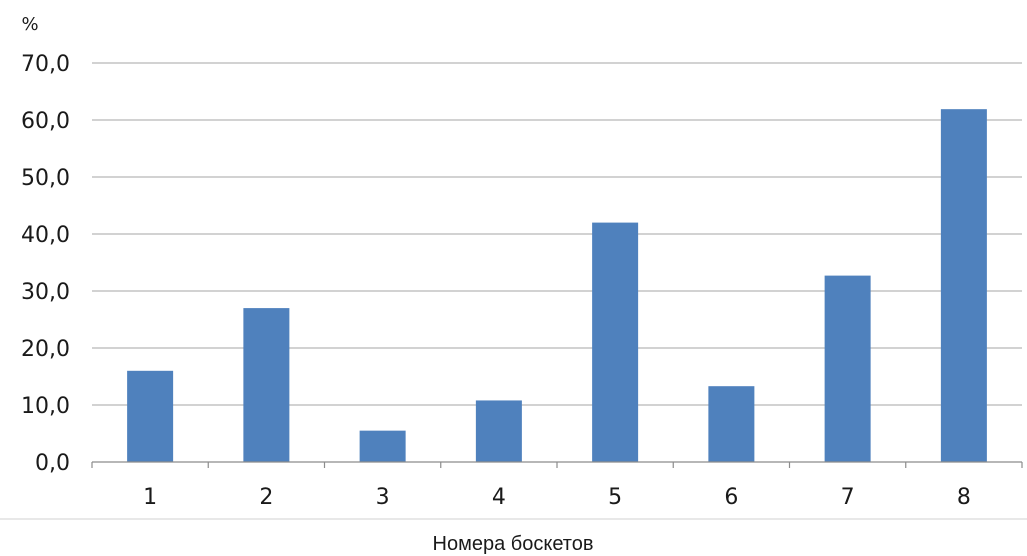 This screenshot has height=556, width=1027. Describe the element at coordinates (45, 292) in the screenshot. I see `y-tick-label: 30,0` at that location.